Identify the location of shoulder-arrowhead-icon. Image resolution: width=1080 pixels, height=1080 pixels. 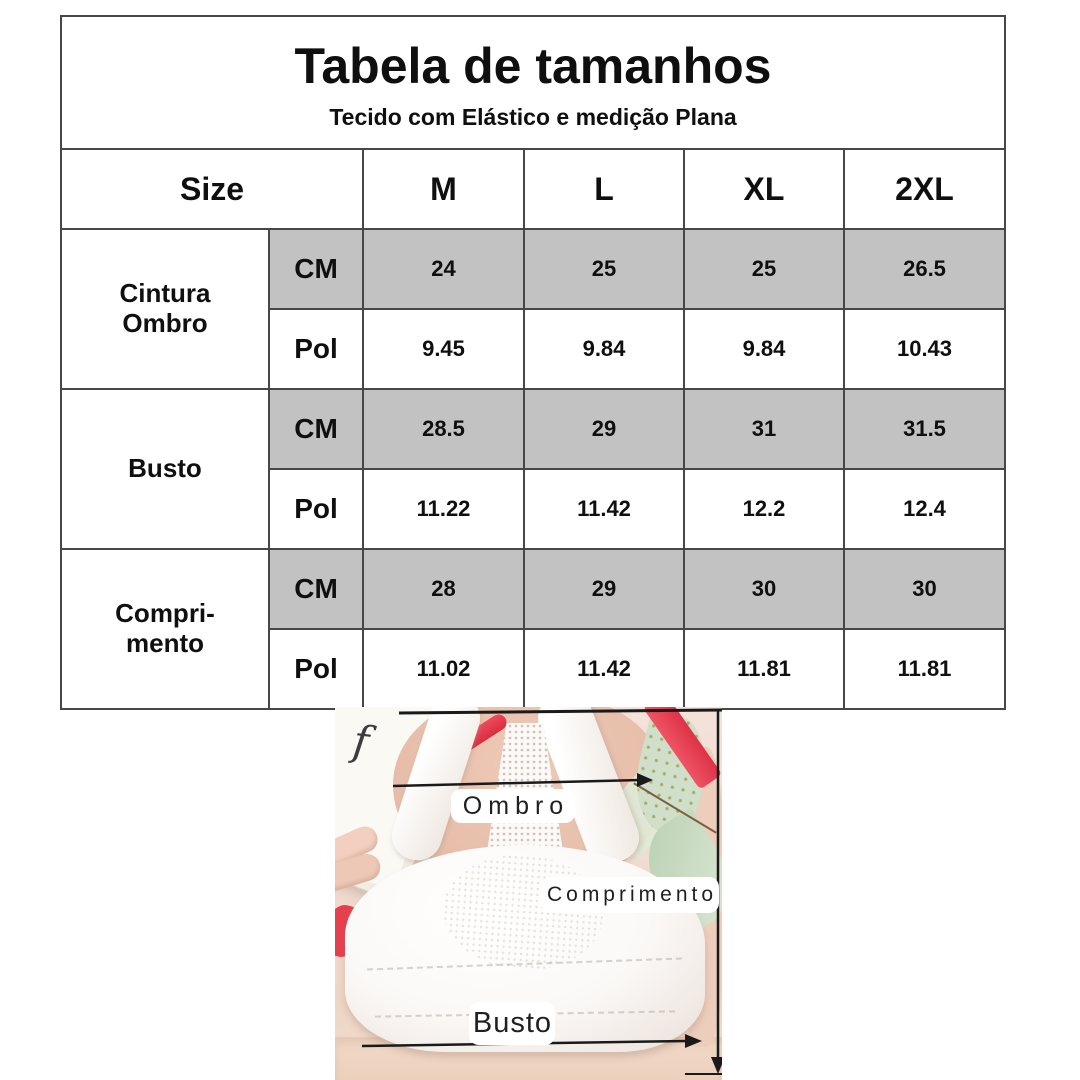
(645, 780).